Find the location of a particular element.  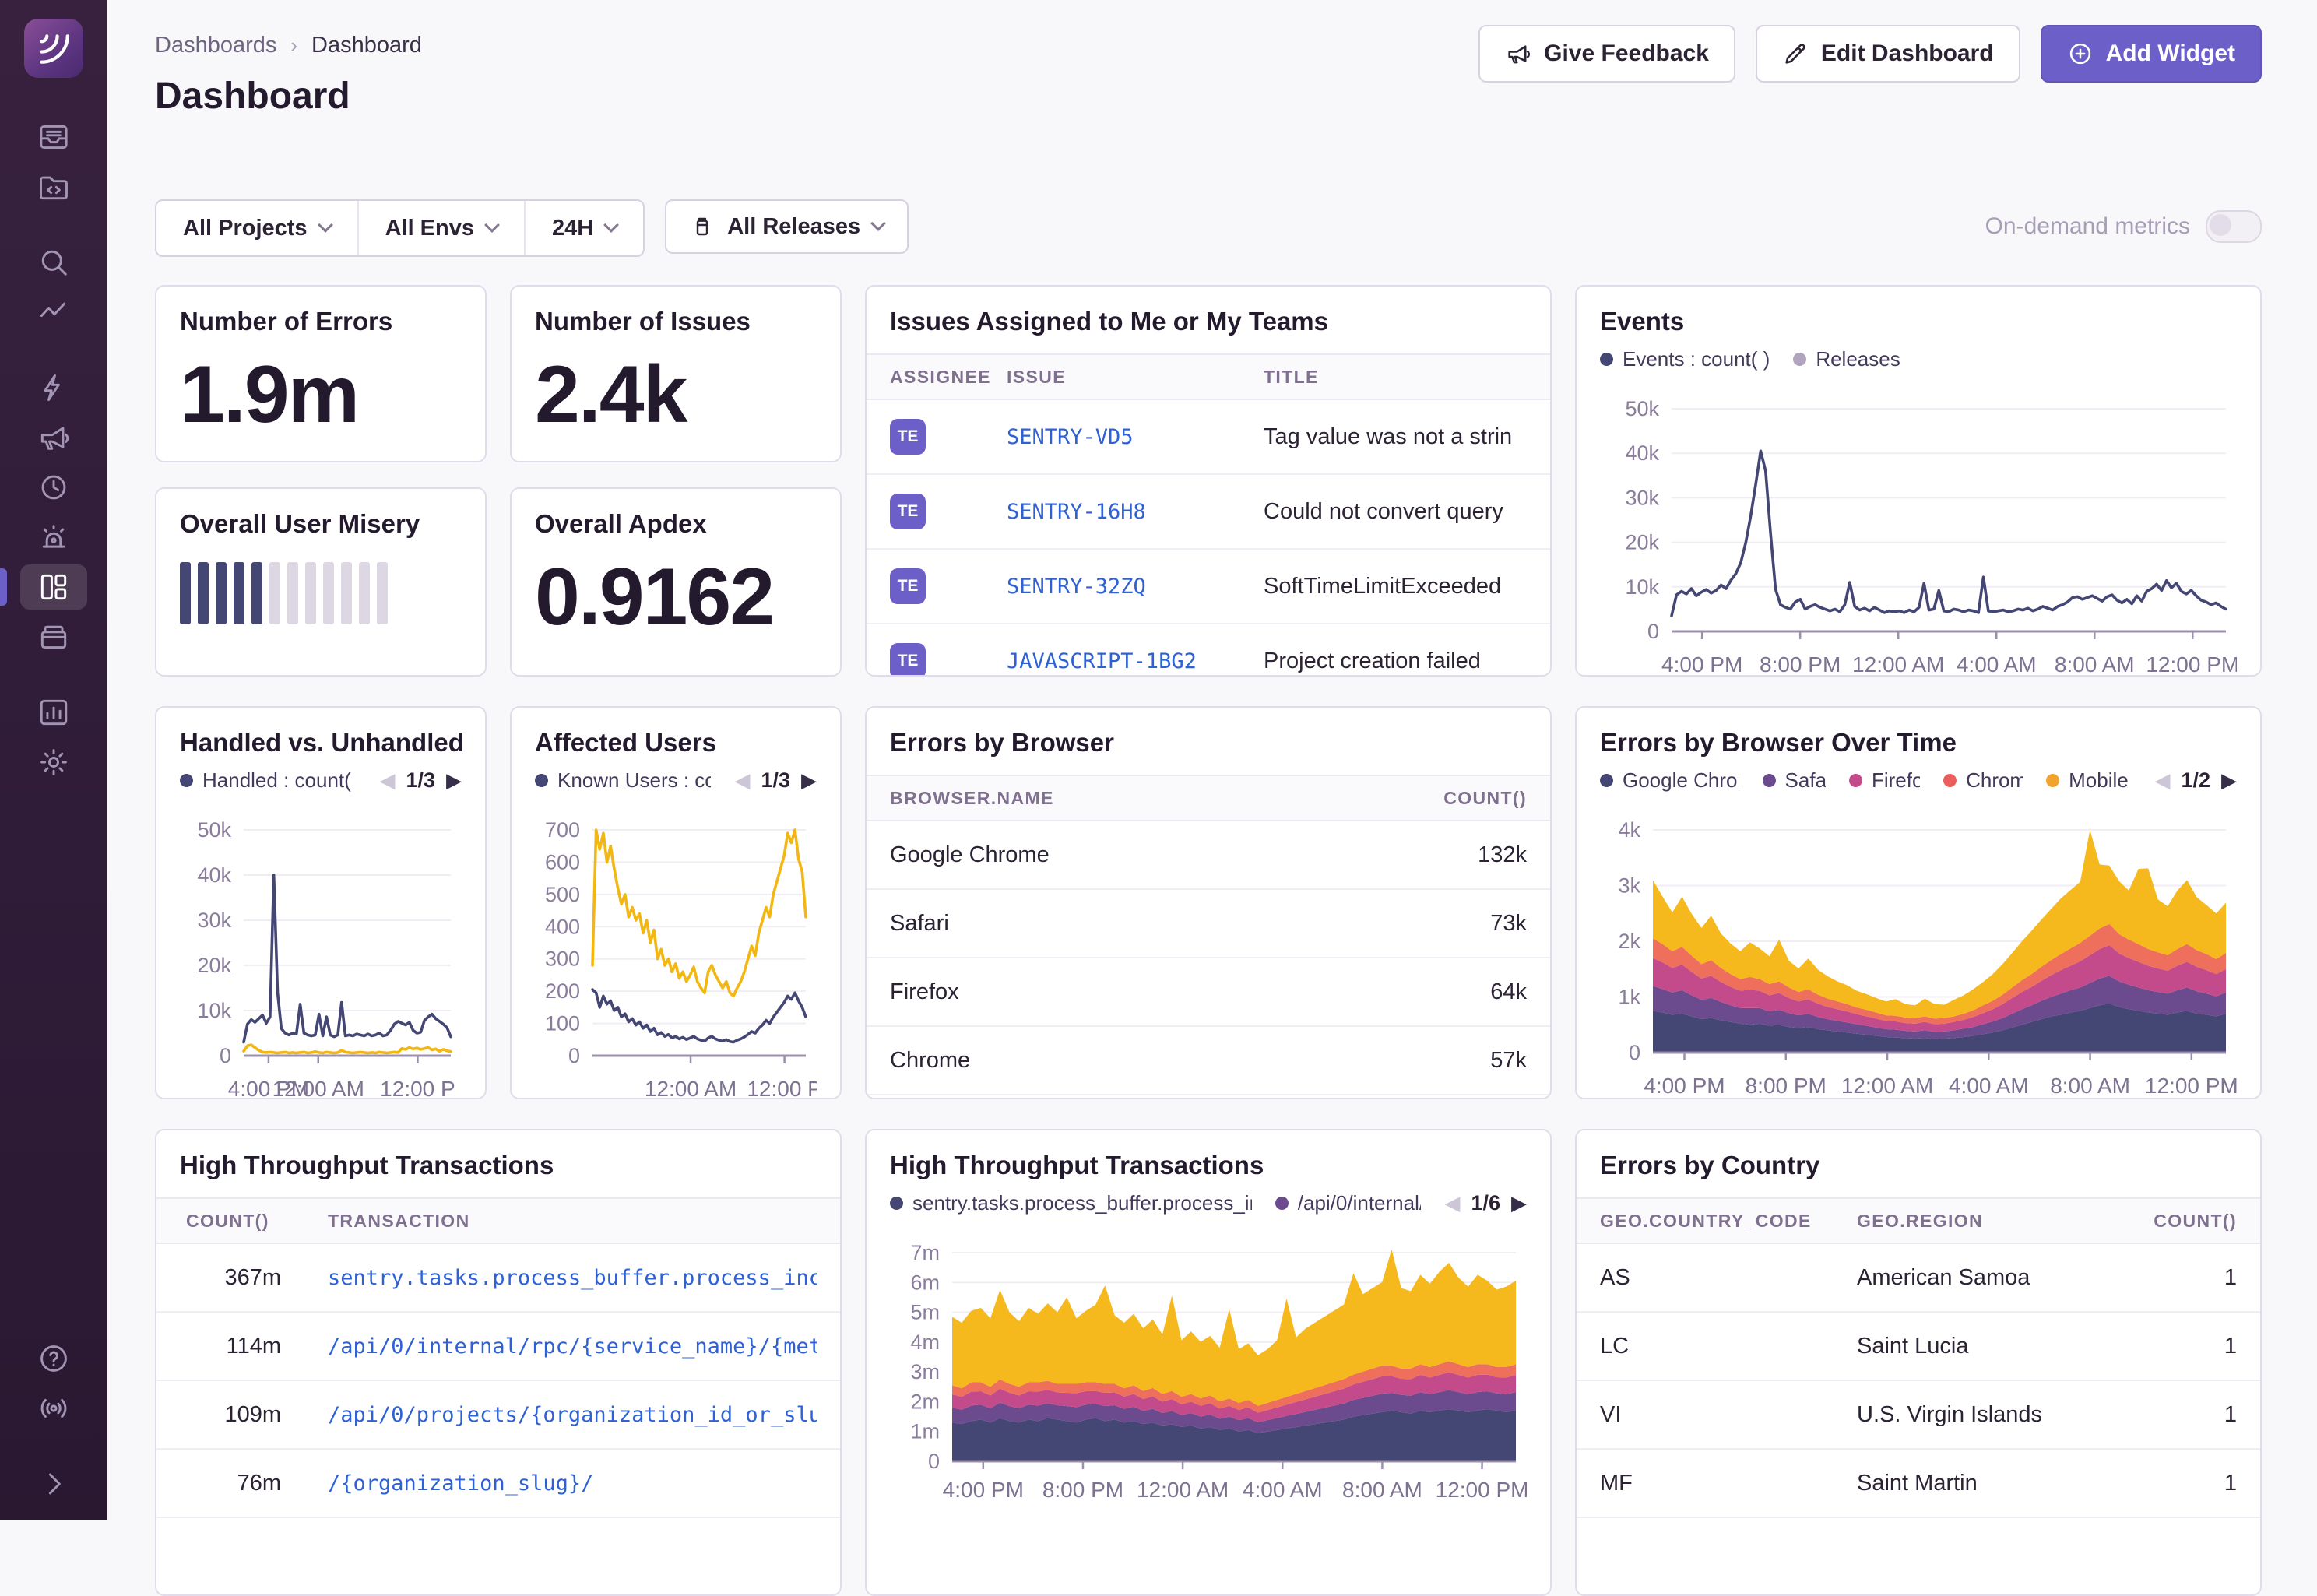

sidebar-item-help is located at coordinates (53, 1358).